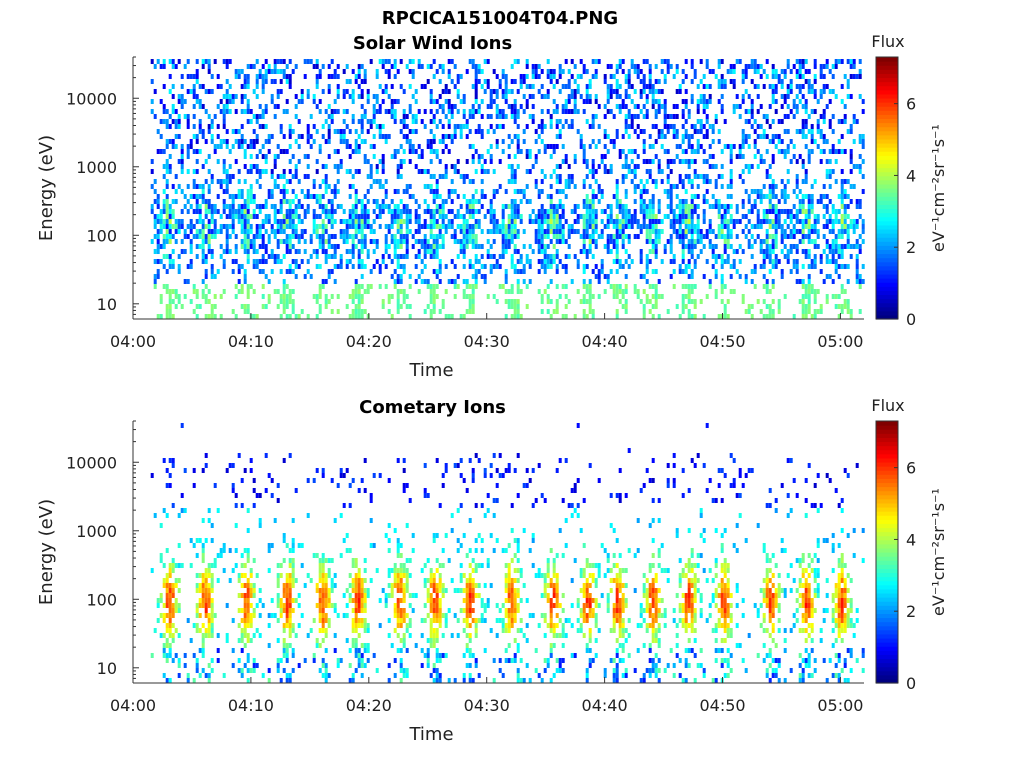  What do you see at coordinates (605, 341) in the screenshot?
I see `x-tick-label: 04:40` at bounding box center [605, 341].